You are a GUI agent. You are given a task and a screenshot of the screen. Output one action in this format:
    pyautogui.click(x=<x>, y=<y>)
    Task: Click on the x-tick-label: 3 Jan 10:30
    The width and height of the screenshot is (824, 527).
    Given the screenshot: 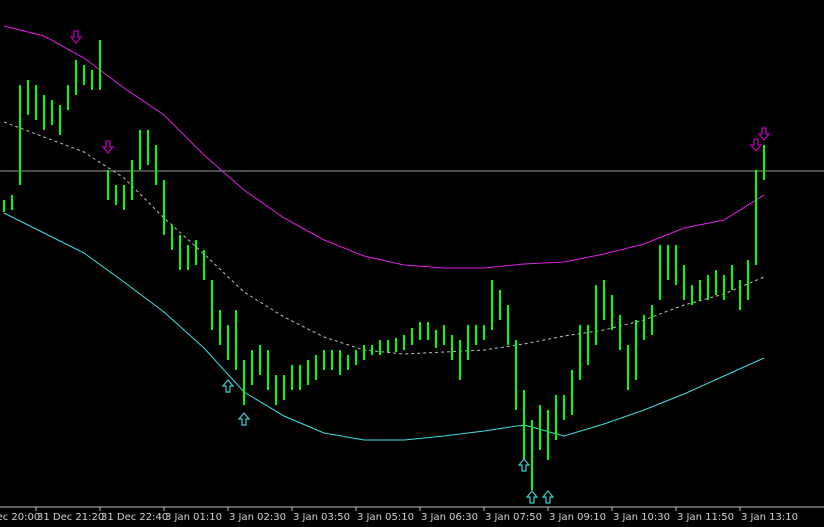 What is the action you would take?
    pyautogui.click(x=641, y=517)
    